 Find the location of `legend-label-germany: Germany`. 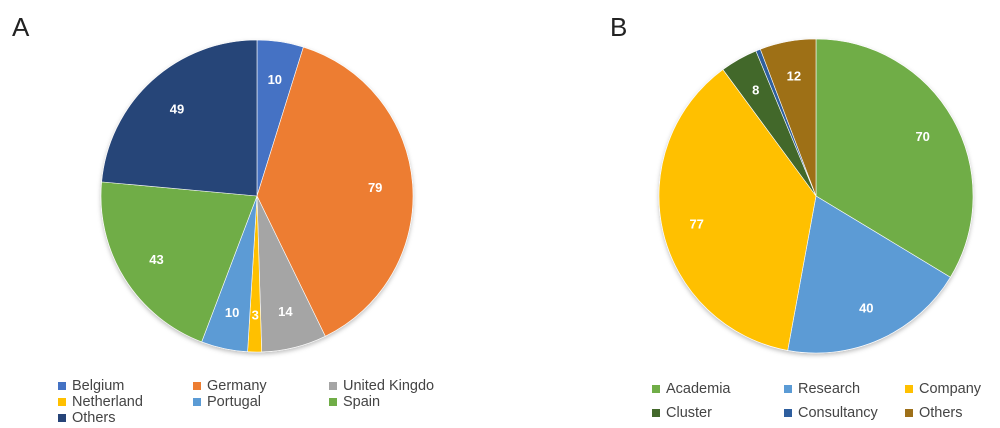

legend-label-germany: Germany is located at coordinates (237, 386).